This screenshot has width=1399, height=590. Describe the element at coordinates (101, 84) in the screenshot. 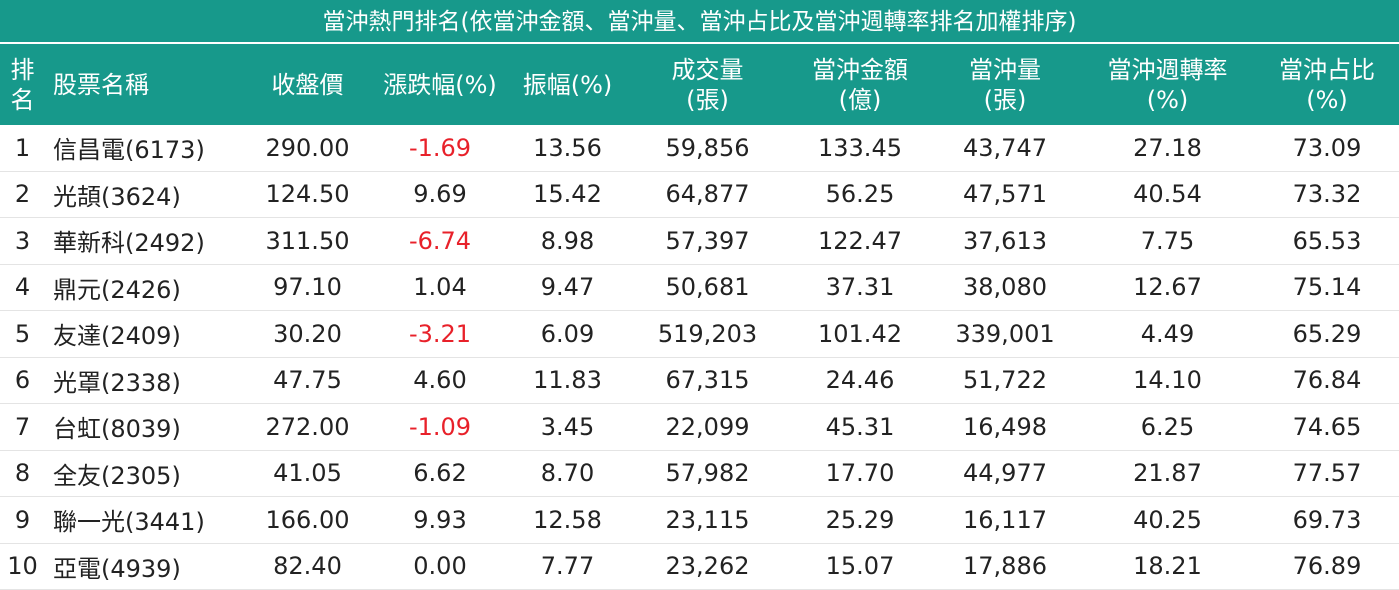

I see `header-line: 股票名稱` at that location.